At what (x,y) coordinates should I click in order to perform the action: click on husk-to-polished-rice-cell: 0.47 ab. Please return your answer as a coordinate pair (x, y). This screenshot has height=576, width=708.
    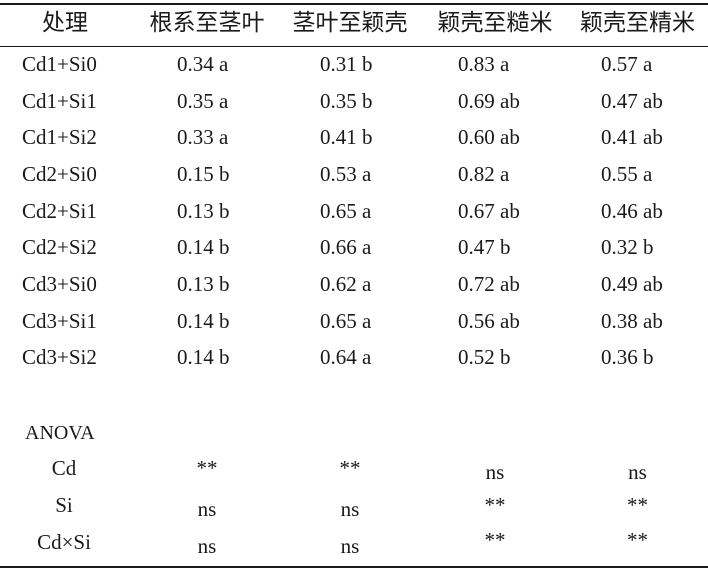
    Looking at the image, I should click on (632, 101).